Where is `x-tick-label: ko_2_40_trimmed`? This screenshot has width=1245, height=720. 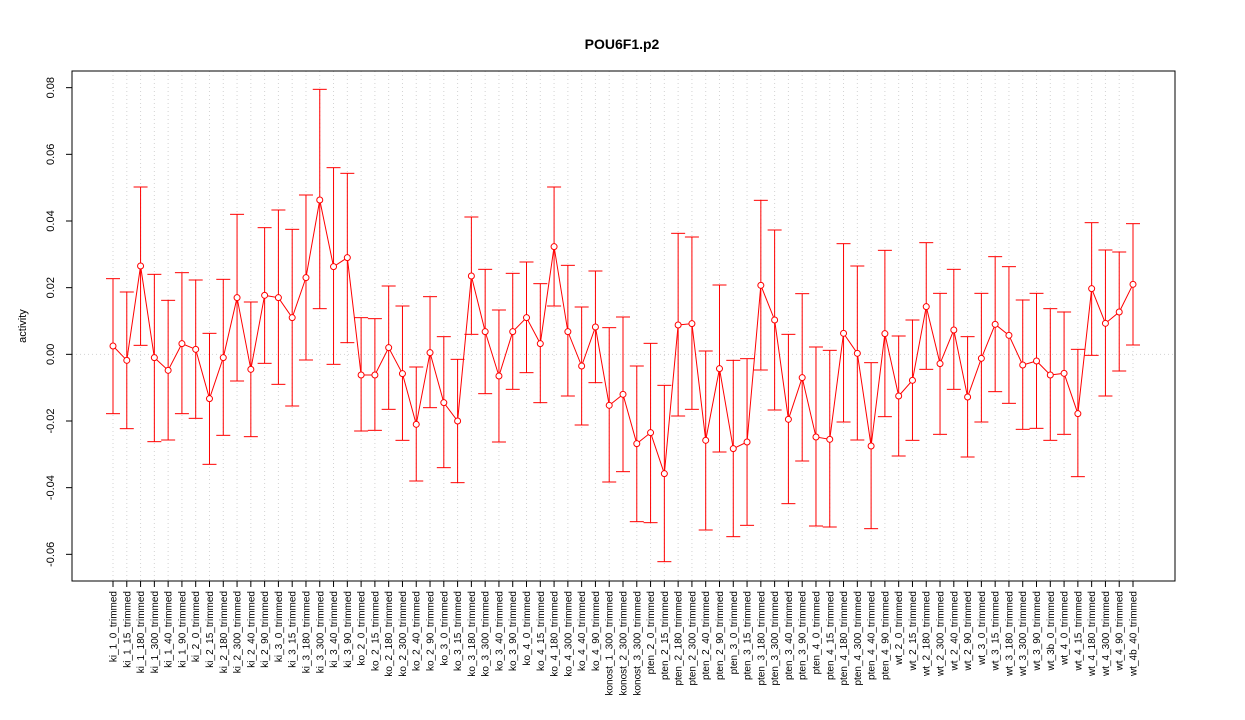 x-tick-label: ko_2_40_trimmed is located at coordinates (417, 631).